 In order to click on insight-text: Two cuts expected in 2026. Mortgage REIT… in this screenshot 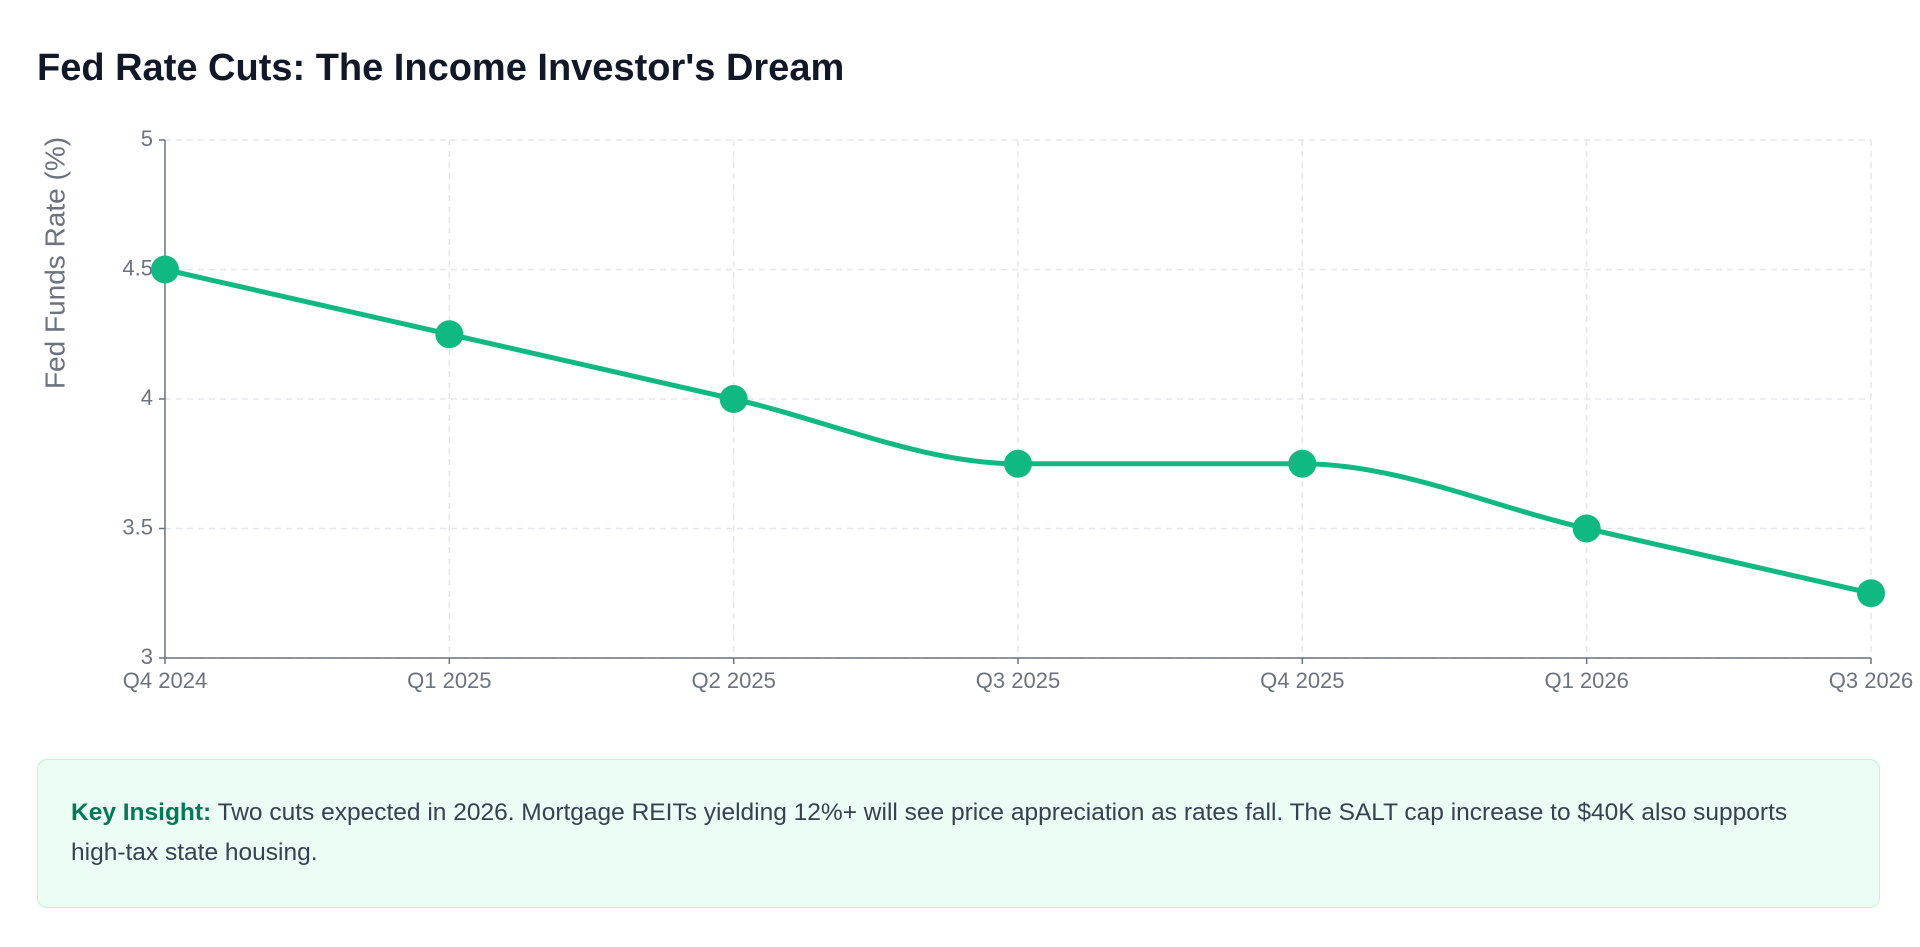, I will do `click(929, 832)`.